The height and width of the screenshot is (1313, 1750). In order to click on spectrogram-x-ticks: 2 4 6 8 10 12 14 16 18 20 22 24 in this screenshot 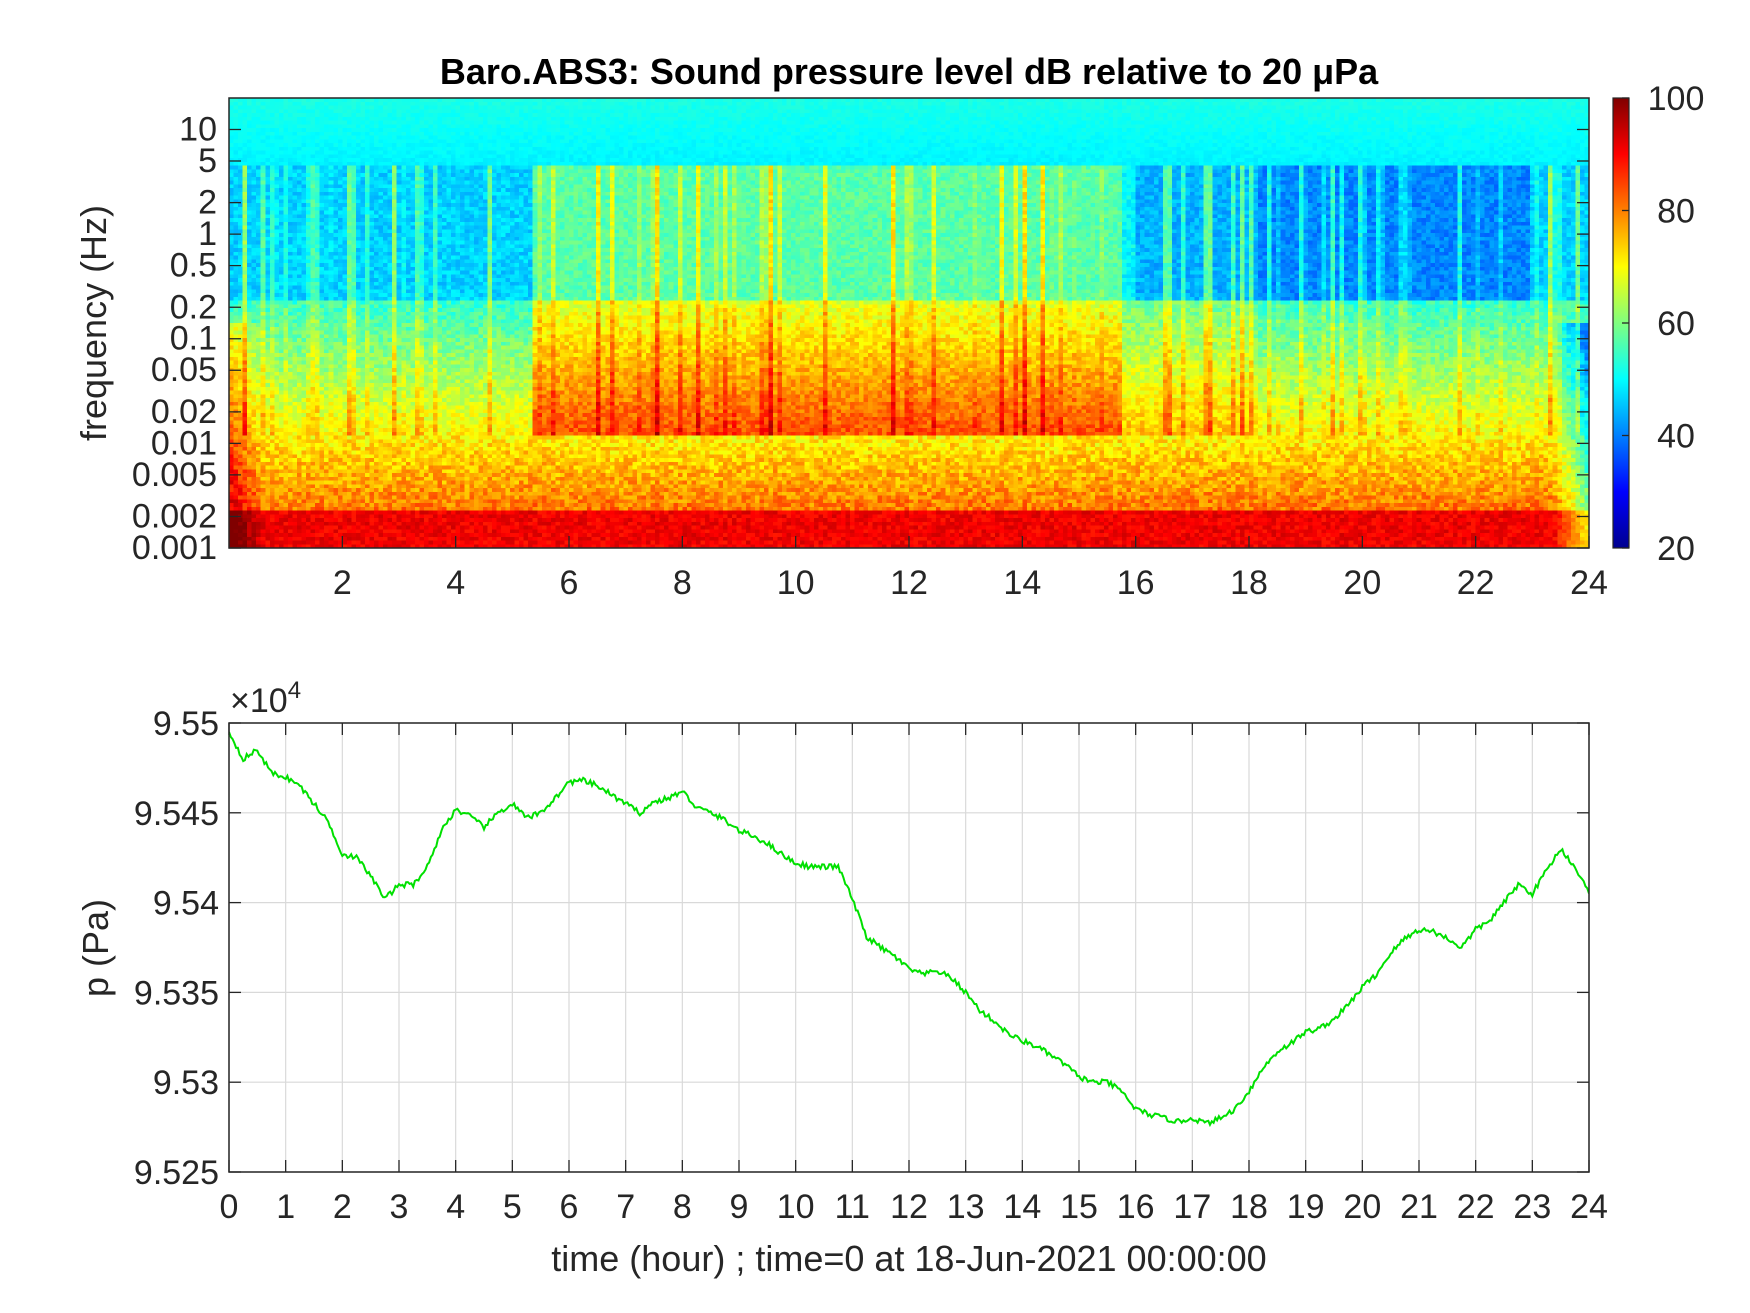, I will do `click(970, 569)`.